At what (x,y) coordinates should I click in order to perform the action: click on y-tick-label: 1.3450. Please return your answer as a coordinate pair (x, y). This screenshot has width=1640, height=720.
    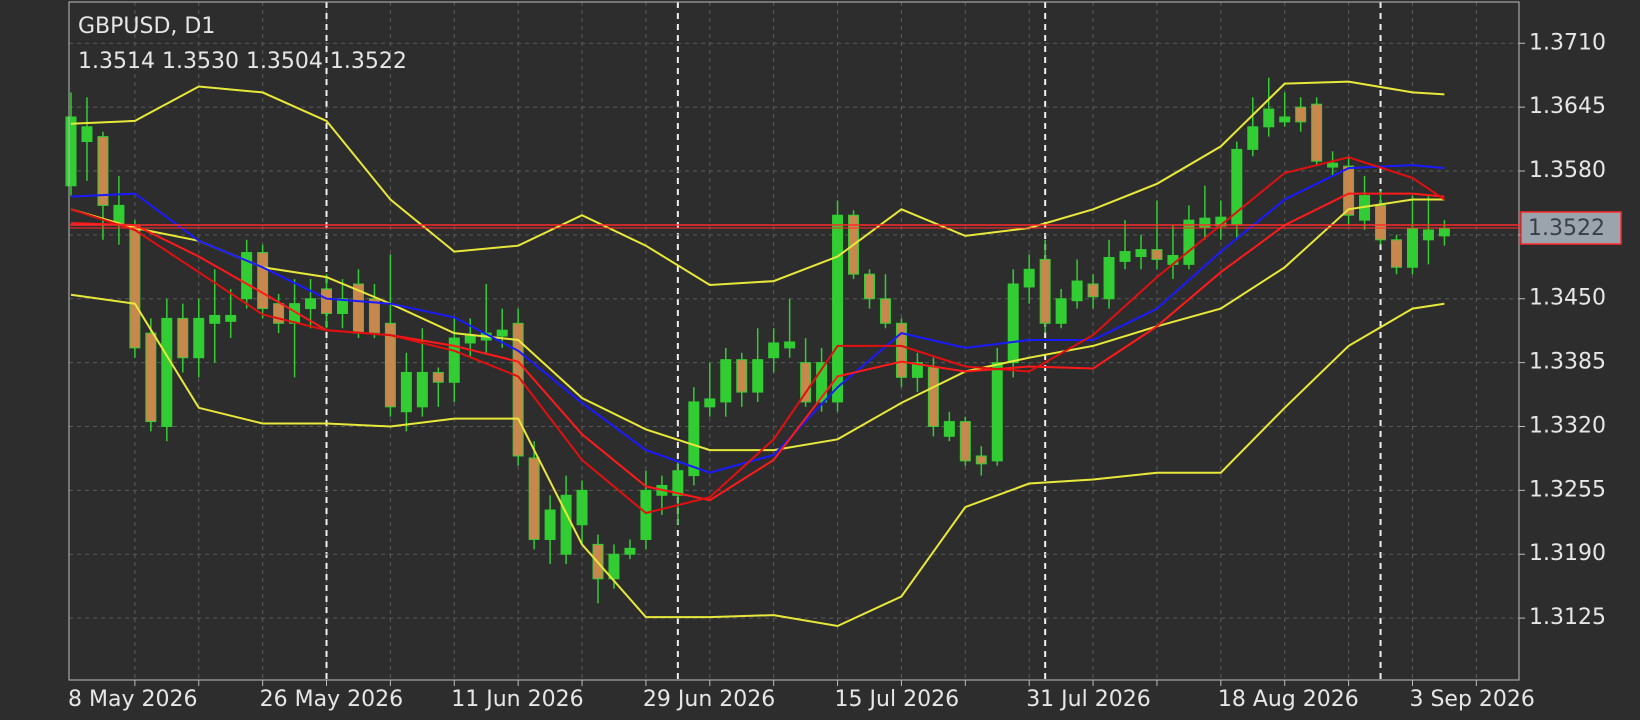
    Looking at the image, I should click on (1567, 298).